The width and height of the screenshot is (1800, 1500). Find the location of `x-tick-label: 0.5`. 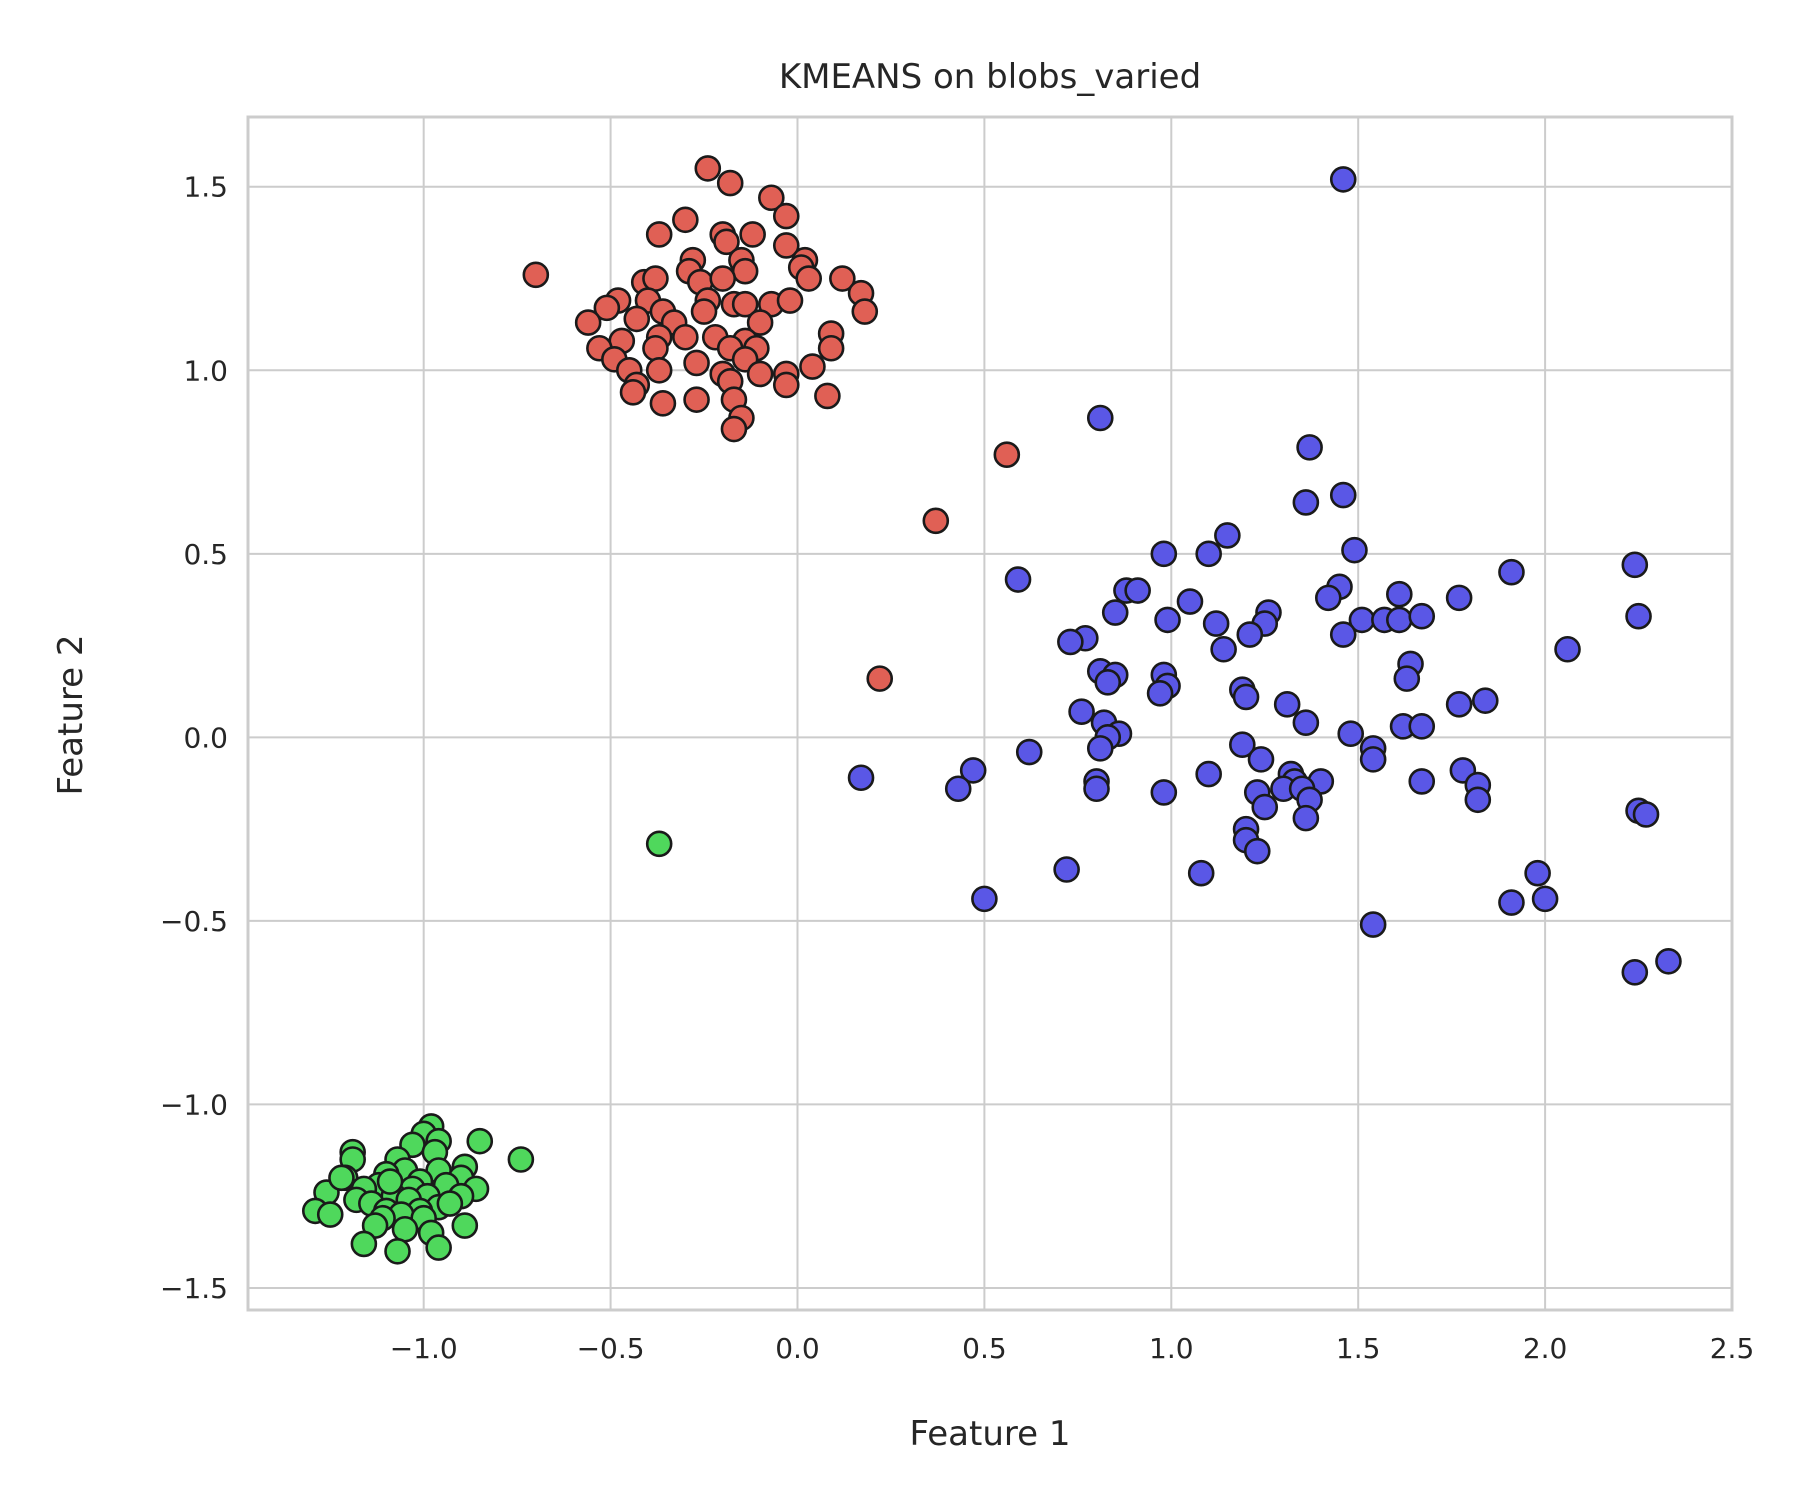

x-tick-label: 0.5 is located at coordinates (984, 1348).